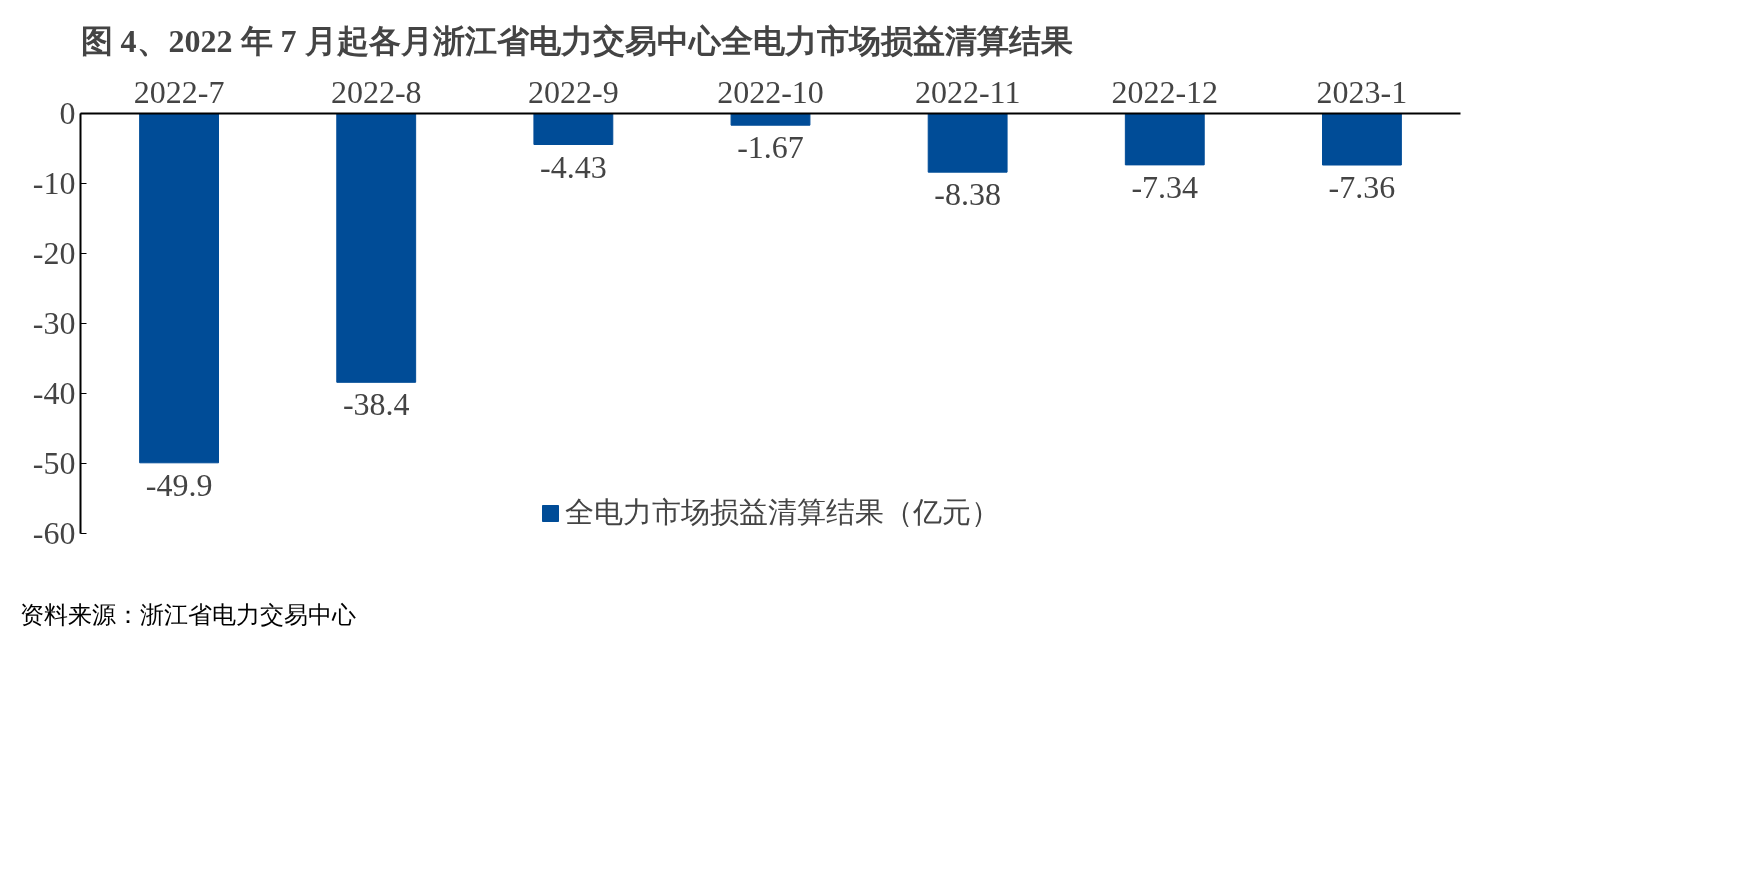 The width and height of the screenshot is (1753, 887). I want to click on legend-label: 全电力市场损益清算结果（亿元）, so click(782, 512).